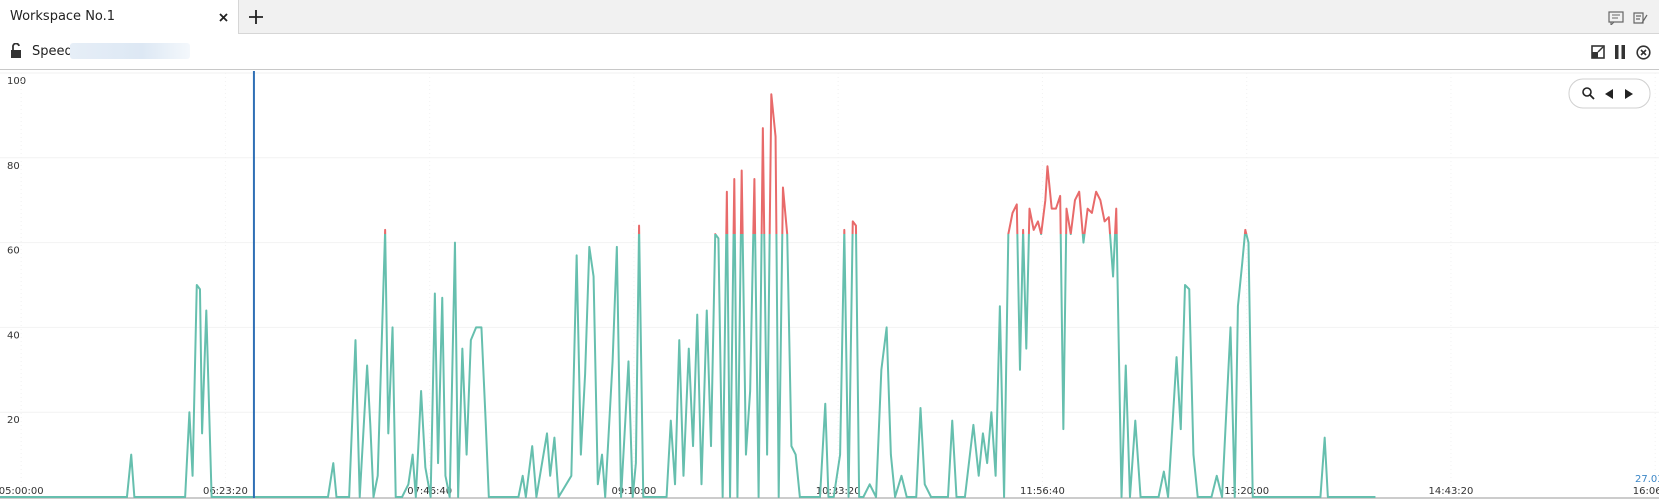 This screenshot has width=1659, height=504. I want to click on x-tick-label: 10:33:20, so click(838, 491).